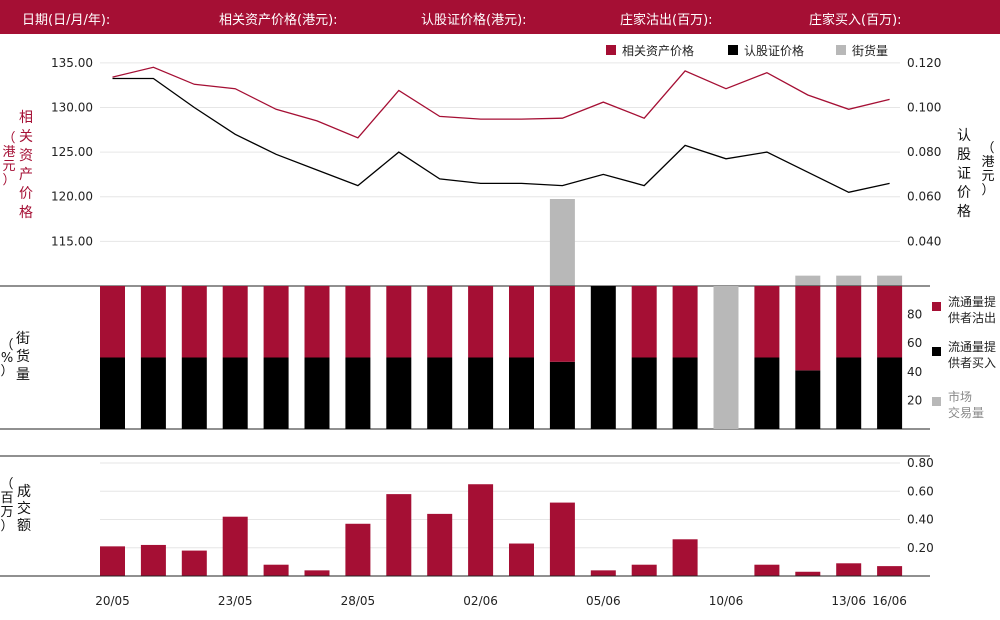 The image size is (1000, 620). I want to click on ratio-axis-label: 街, so click(23, 339).